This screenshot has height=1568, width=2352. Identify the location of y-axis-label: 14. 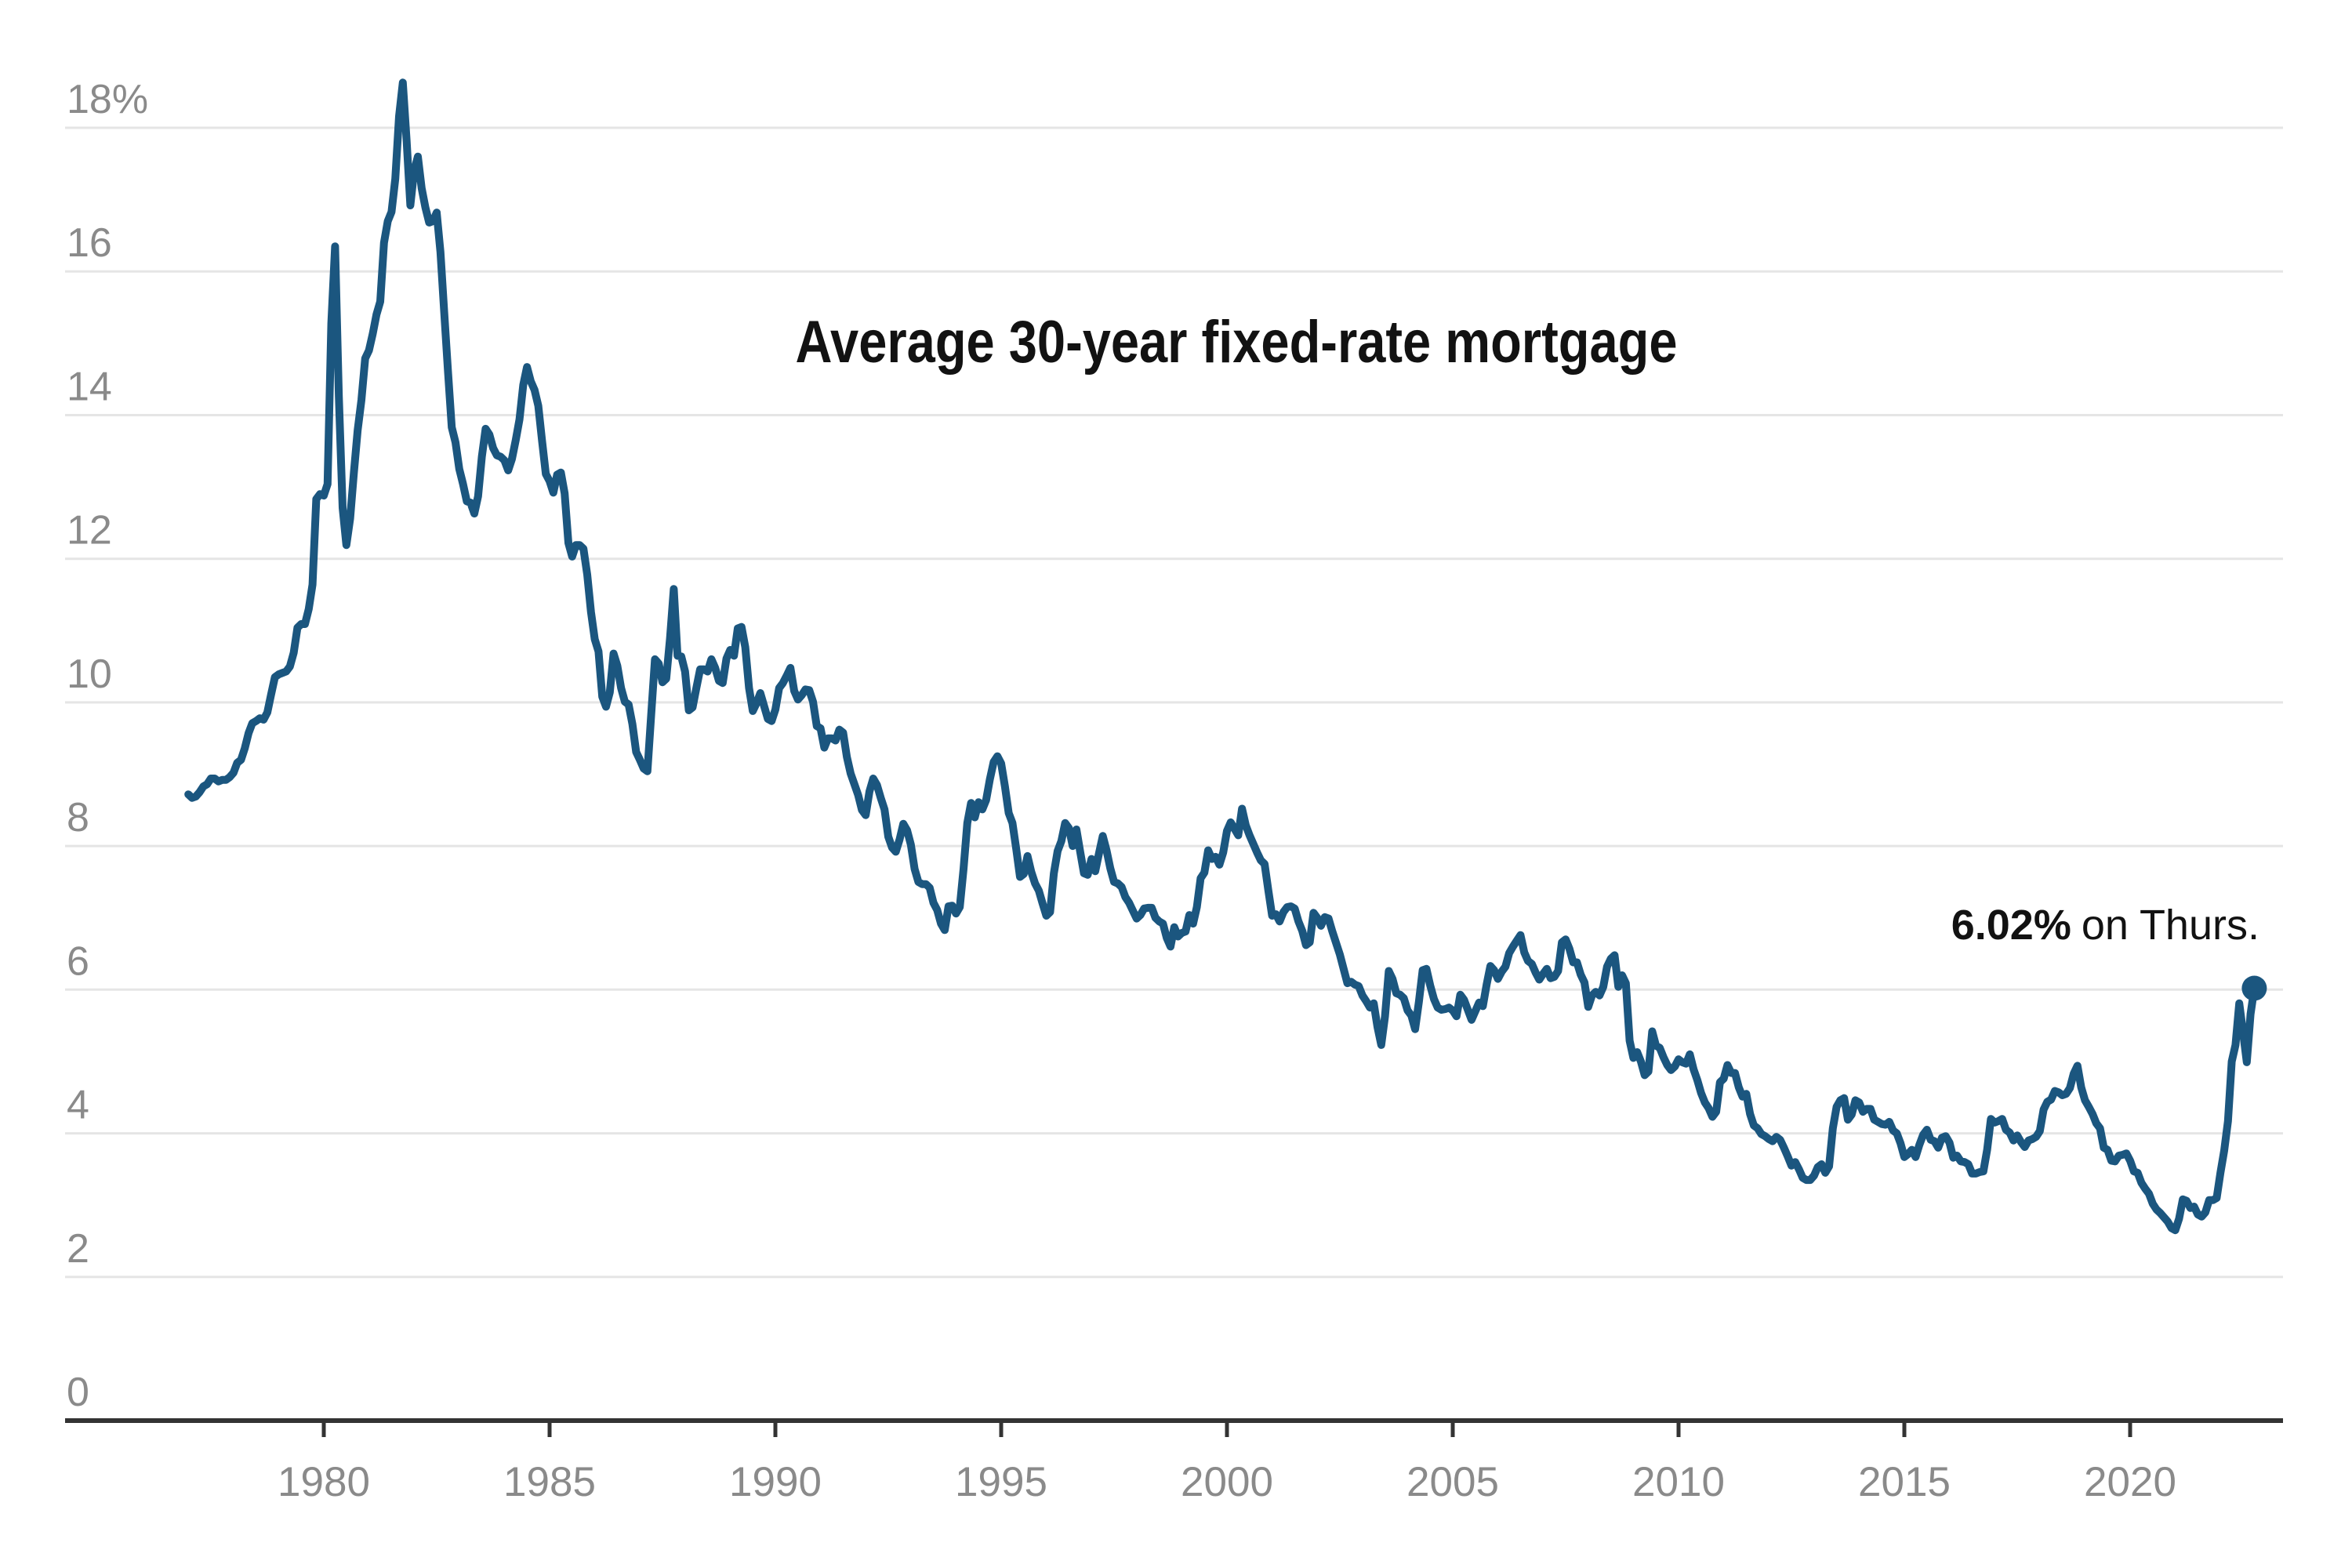
(89, 387).